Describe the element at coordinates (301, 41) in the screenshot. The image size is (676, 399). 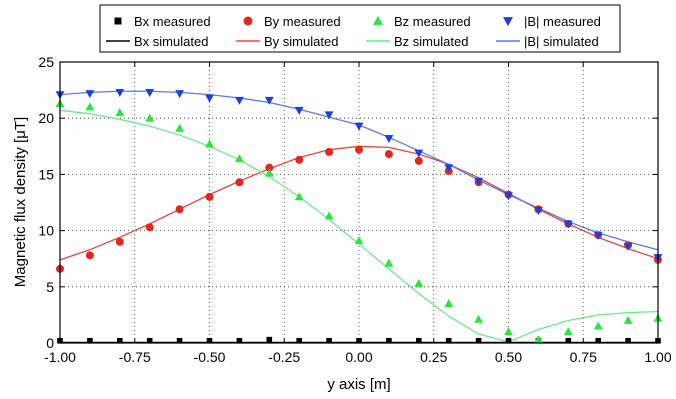
I see `legend-label: By simulated` at that location.